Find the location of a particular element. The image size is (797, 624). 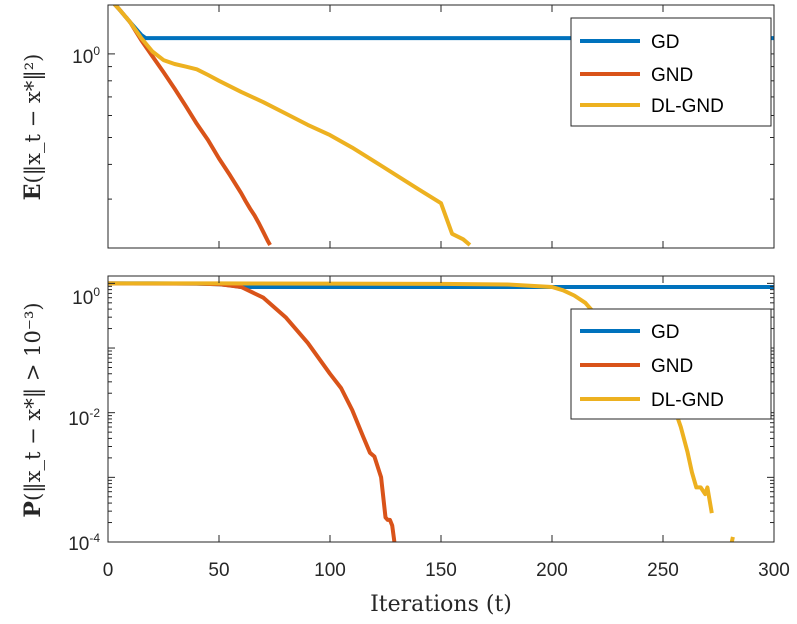

bottom-legend: GD GND DL-GND is located at coordinates (671, 364).